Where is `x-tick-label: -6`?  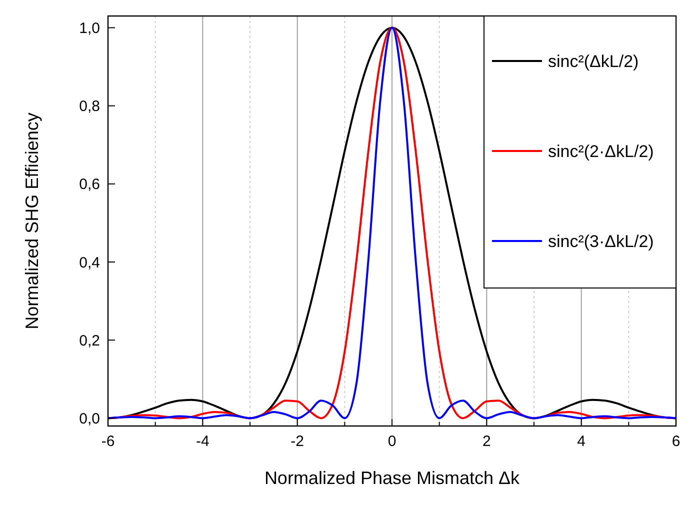 x-tick-label: -6 is located at coordinates (108, 441).